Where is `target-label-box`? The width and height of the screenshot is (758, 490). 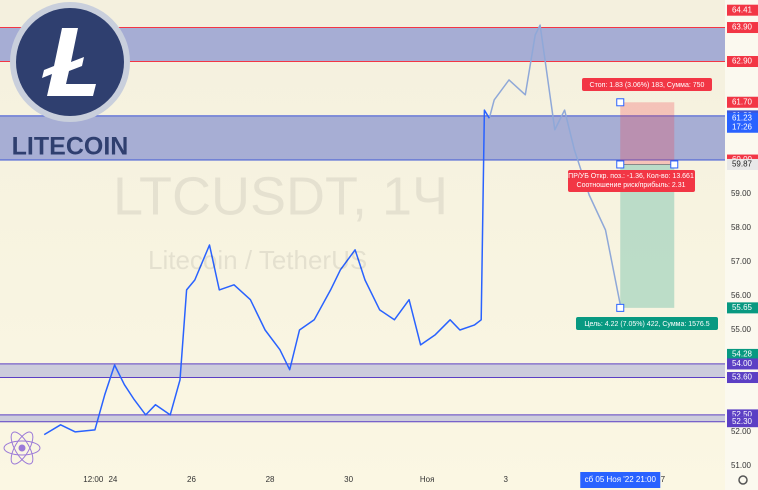
target-label-box is located at coordinates (647, 323).